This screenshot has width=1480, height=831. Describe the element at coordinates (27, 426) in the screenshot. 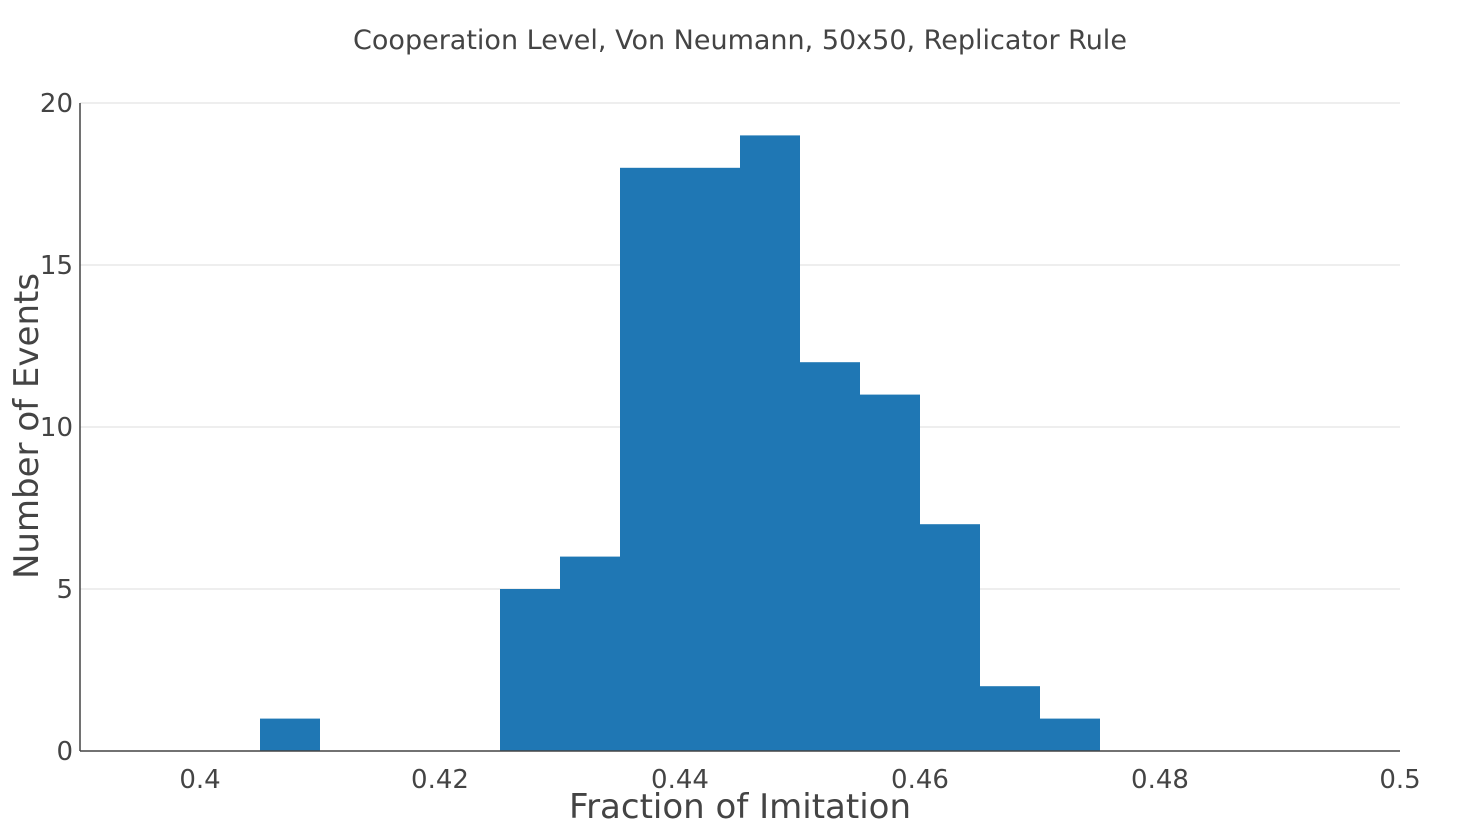

I see `y-axis-title: Number of Events` at that location.